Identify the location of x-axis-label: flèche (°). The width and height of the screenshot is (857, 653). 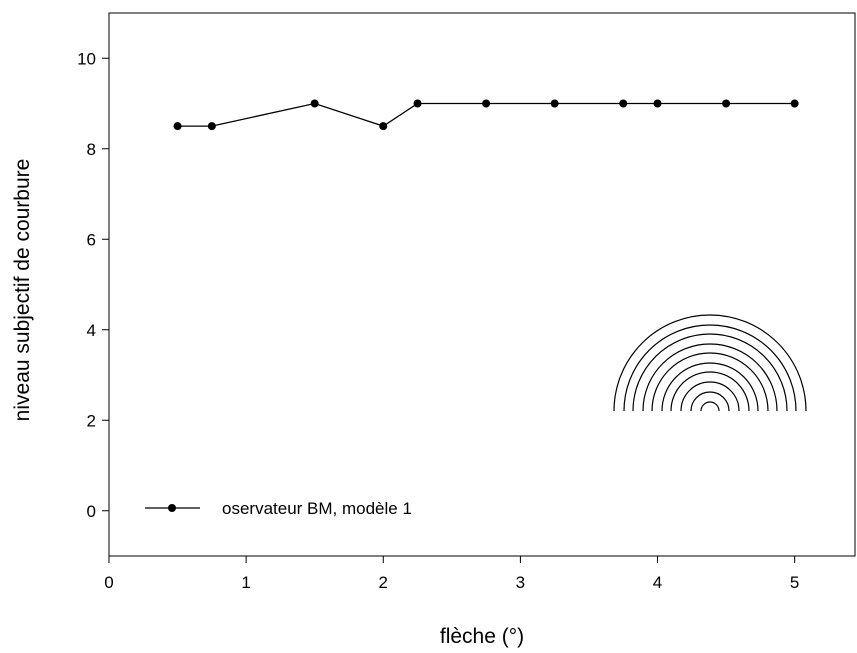
(482, 636).